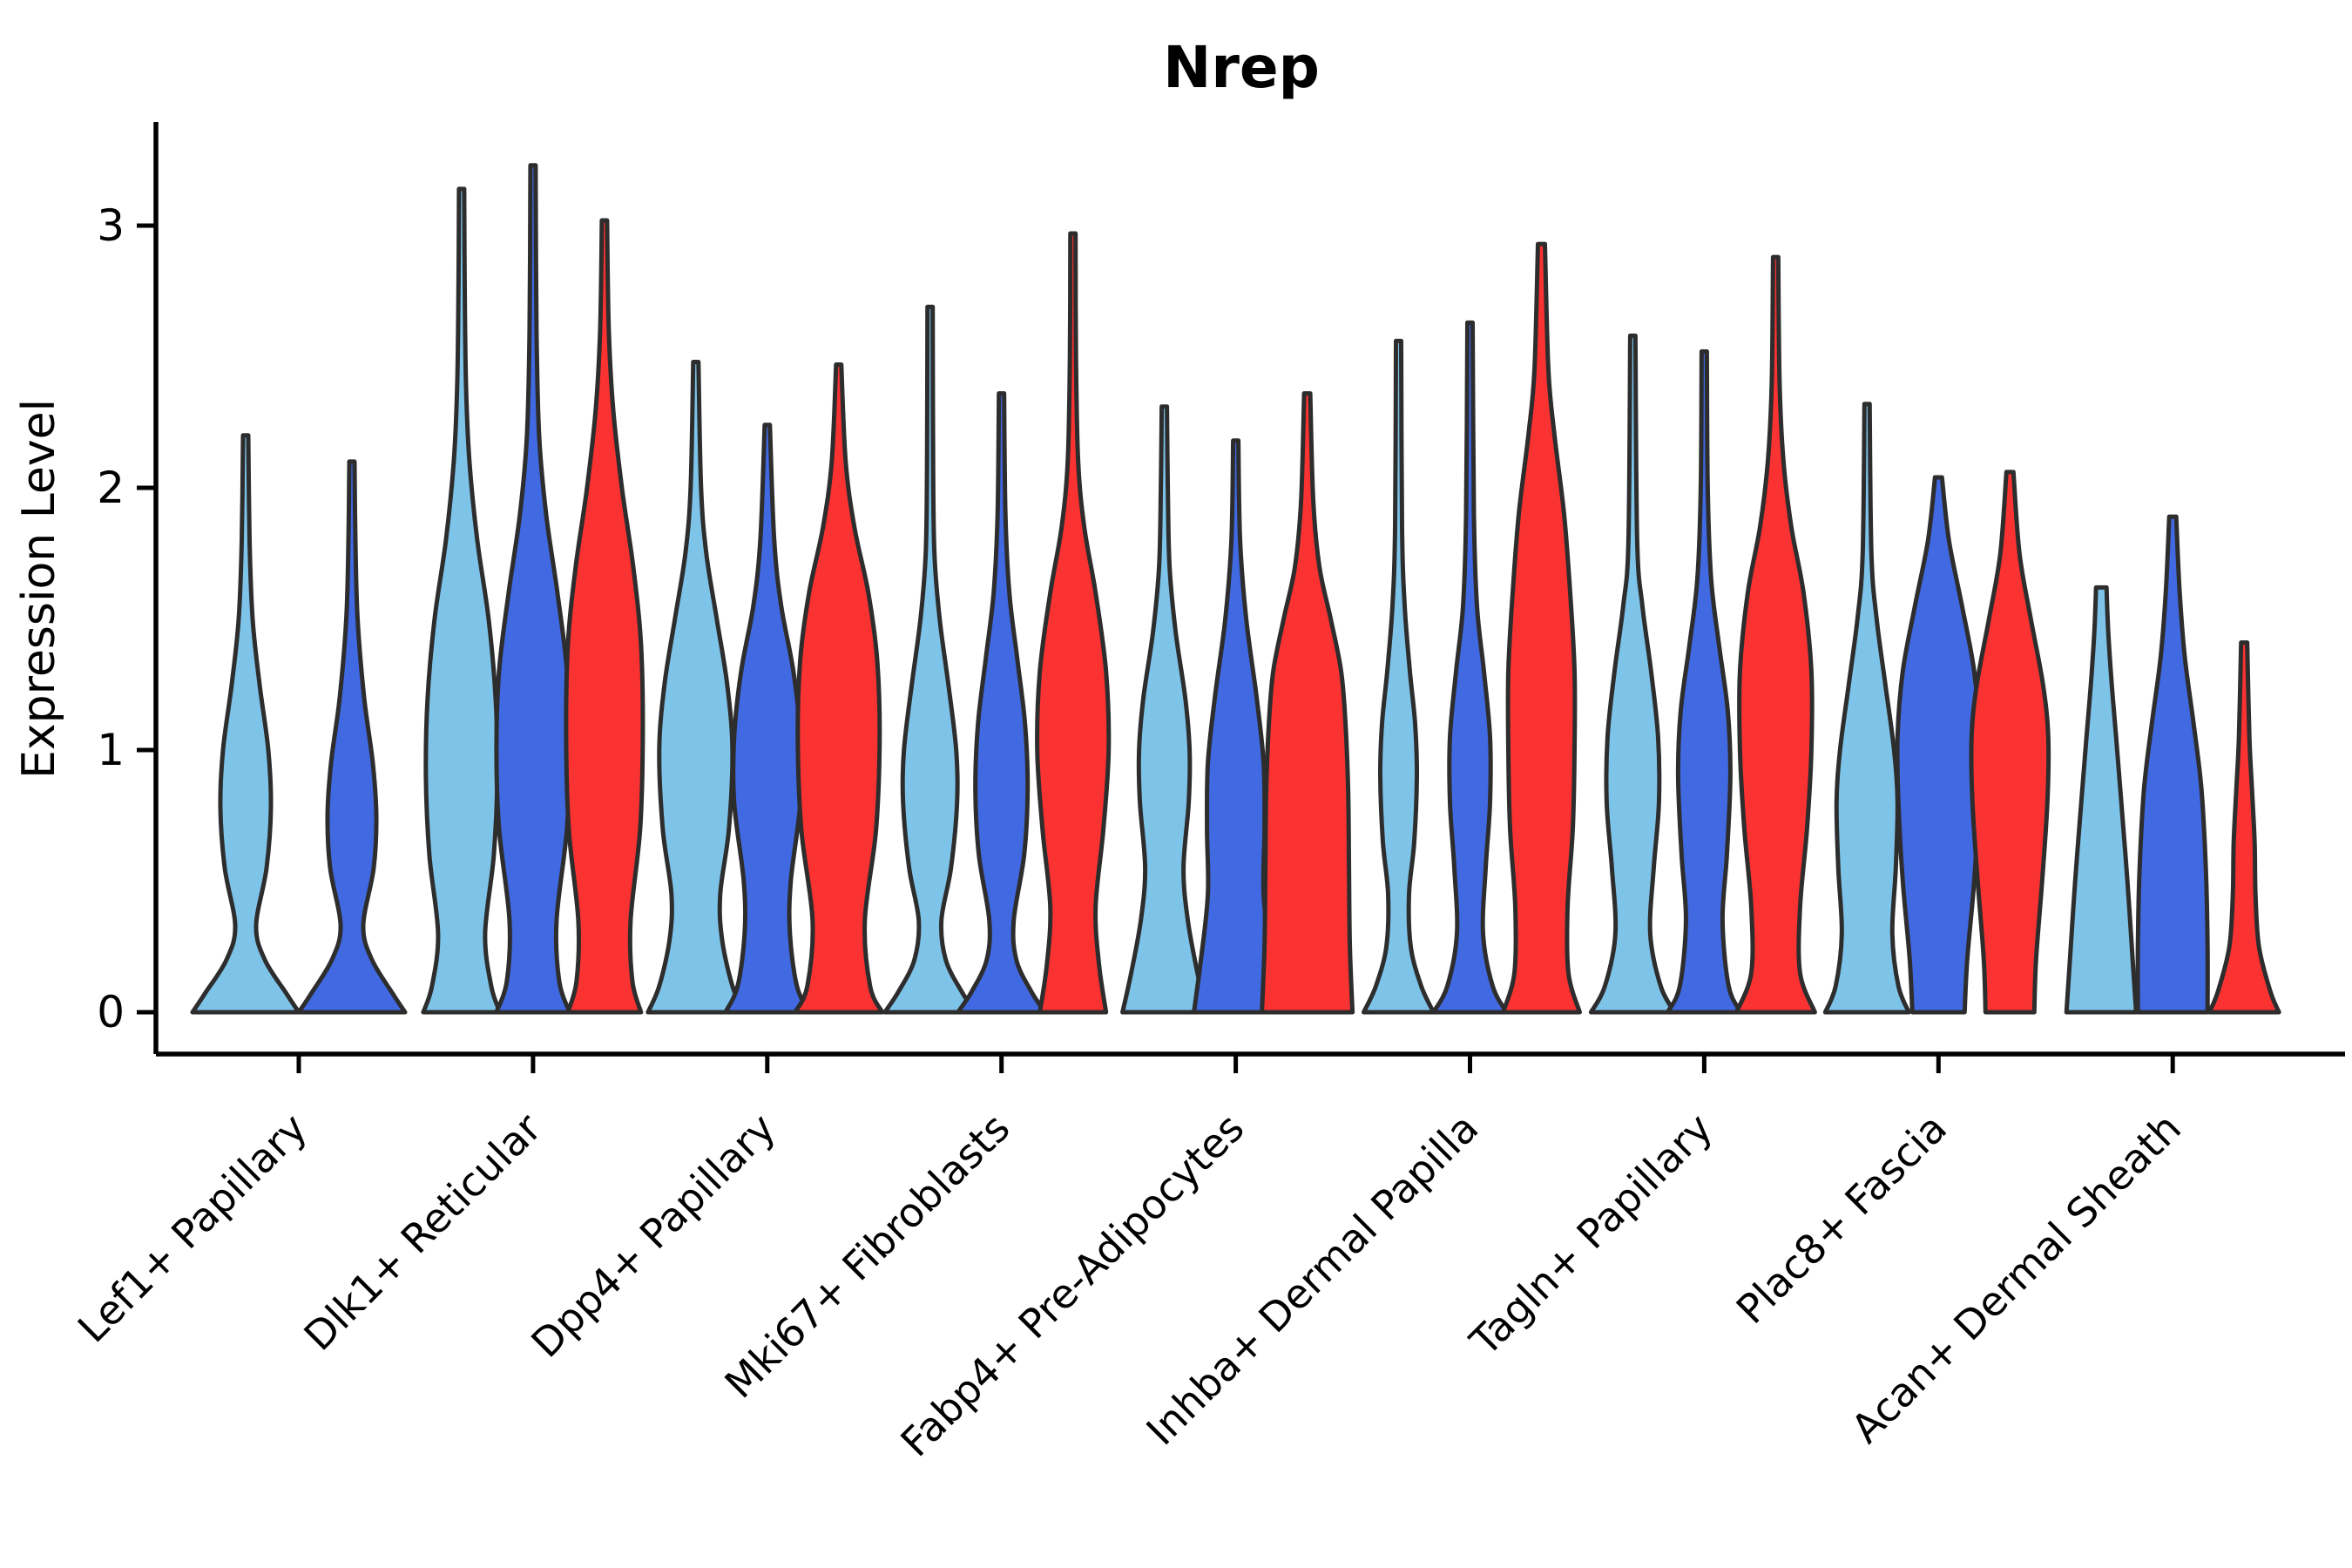 This screenshot has width=2352, height=1568. I want to click on y-tick-label: 0, so click(111, 1012).